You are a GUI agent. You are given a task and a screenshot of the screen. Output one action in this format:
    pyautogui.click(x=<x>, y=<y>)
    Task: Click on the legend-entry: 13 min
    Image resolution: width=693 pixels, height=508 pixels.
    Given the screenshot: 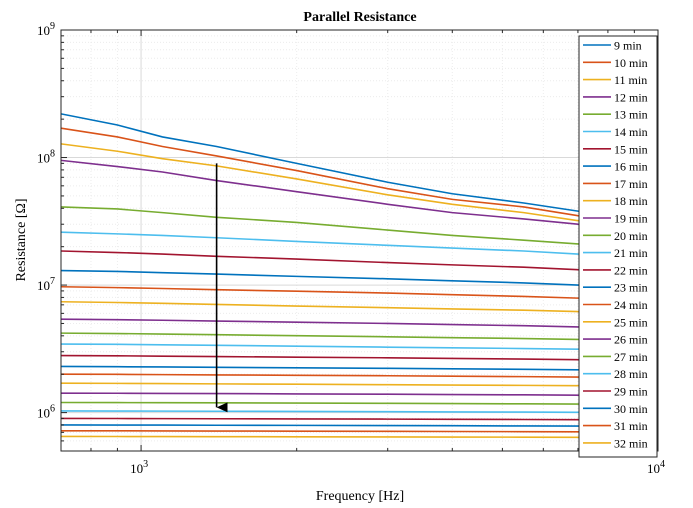 What is the action you would take?
    pyautogui.click(x=615, y=115)
    